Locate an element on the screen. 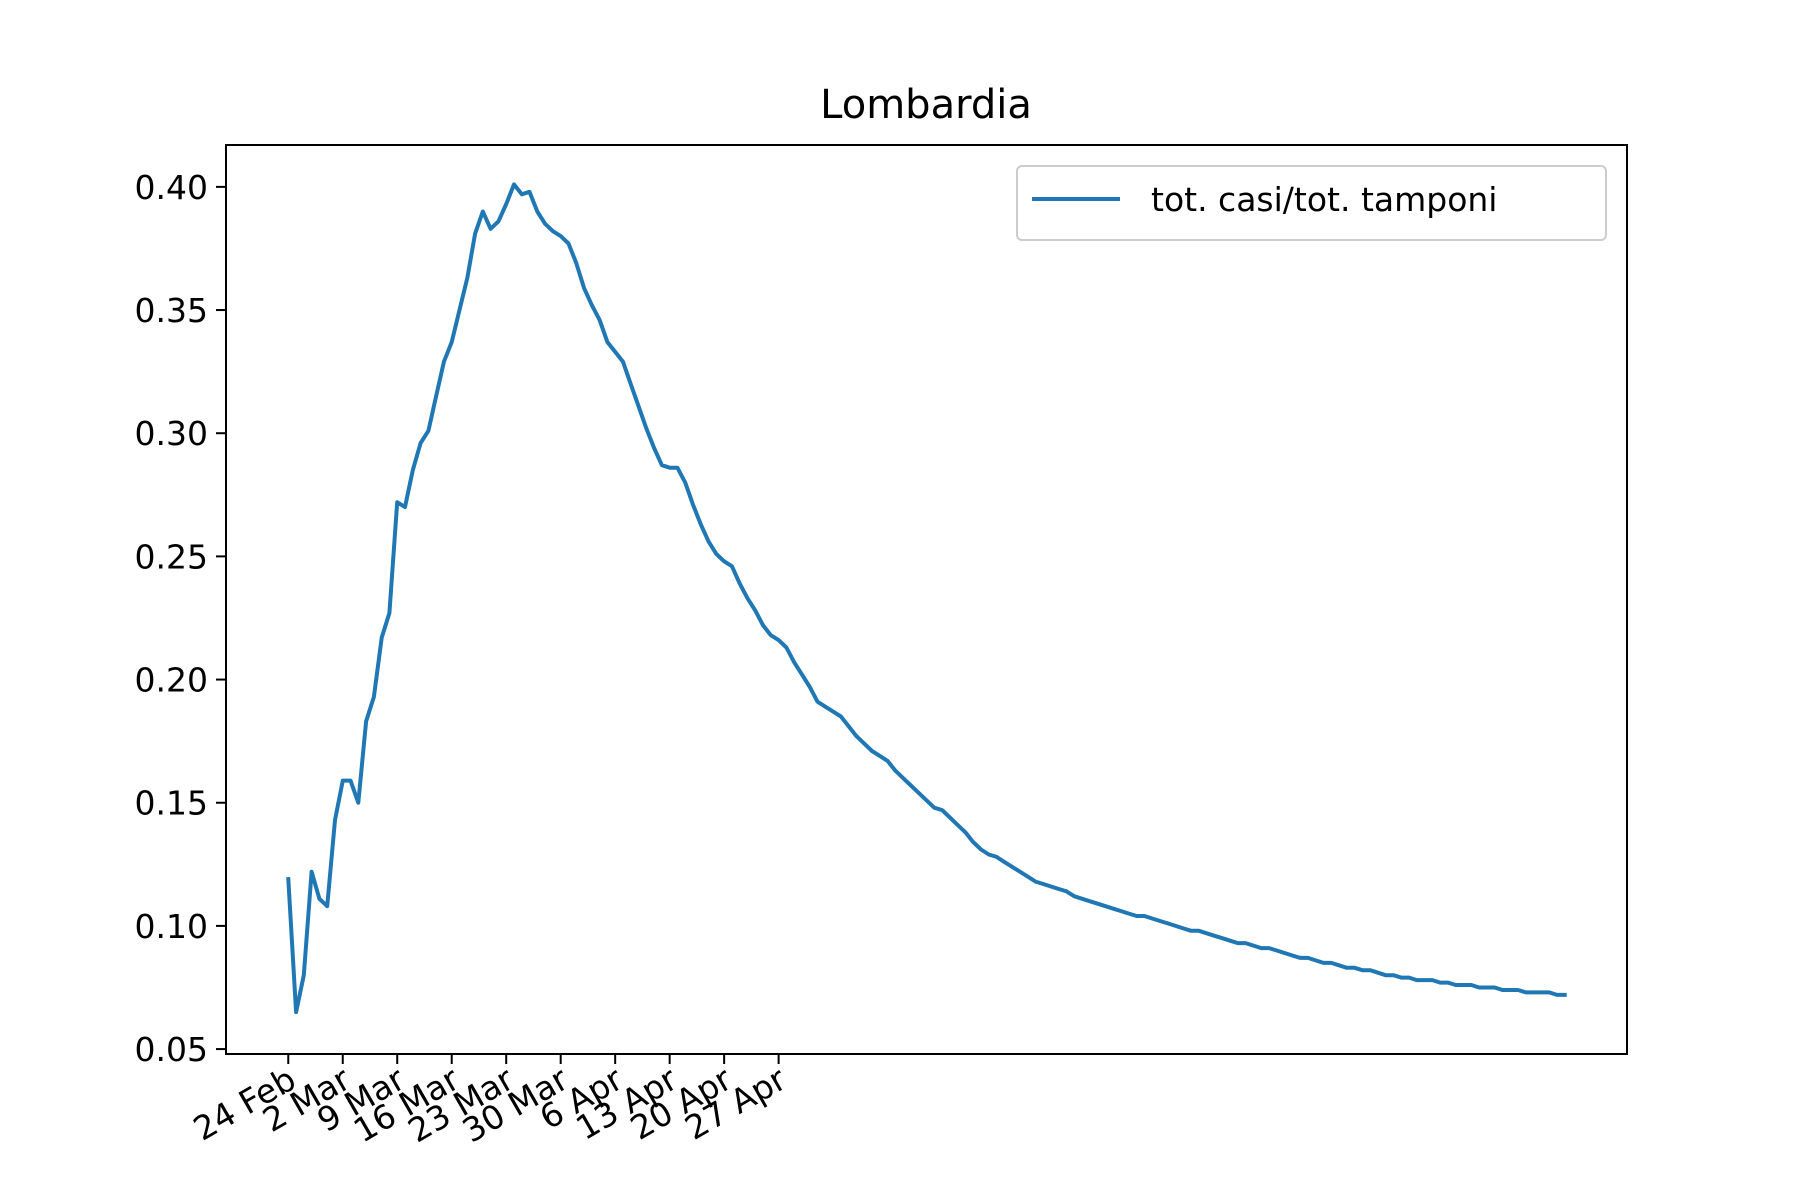 This screenshot has width=1800, height=1200. y-tick-label: 0.25 is located at coordinates (171, 556).